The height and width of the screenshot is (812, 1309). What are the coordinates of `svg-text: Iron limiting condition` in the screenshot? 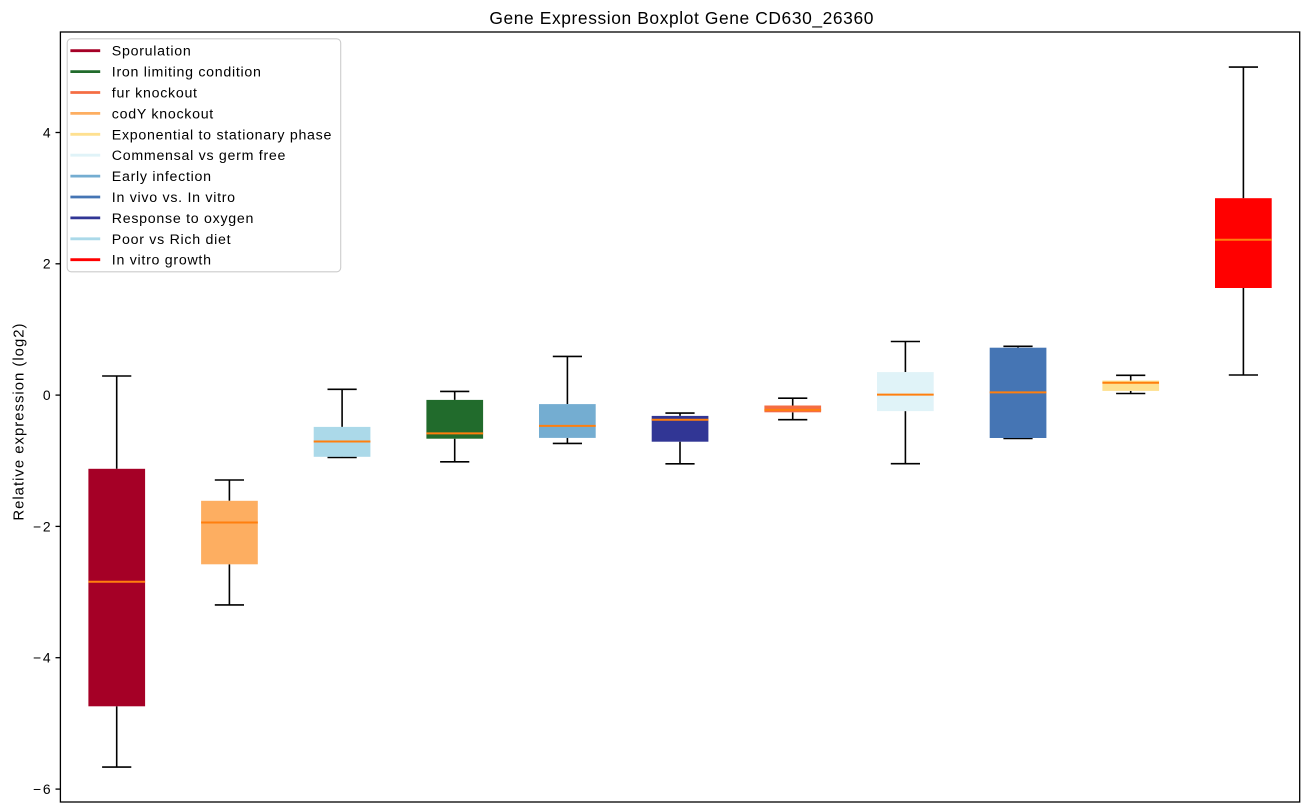 It's located at (187, 73).